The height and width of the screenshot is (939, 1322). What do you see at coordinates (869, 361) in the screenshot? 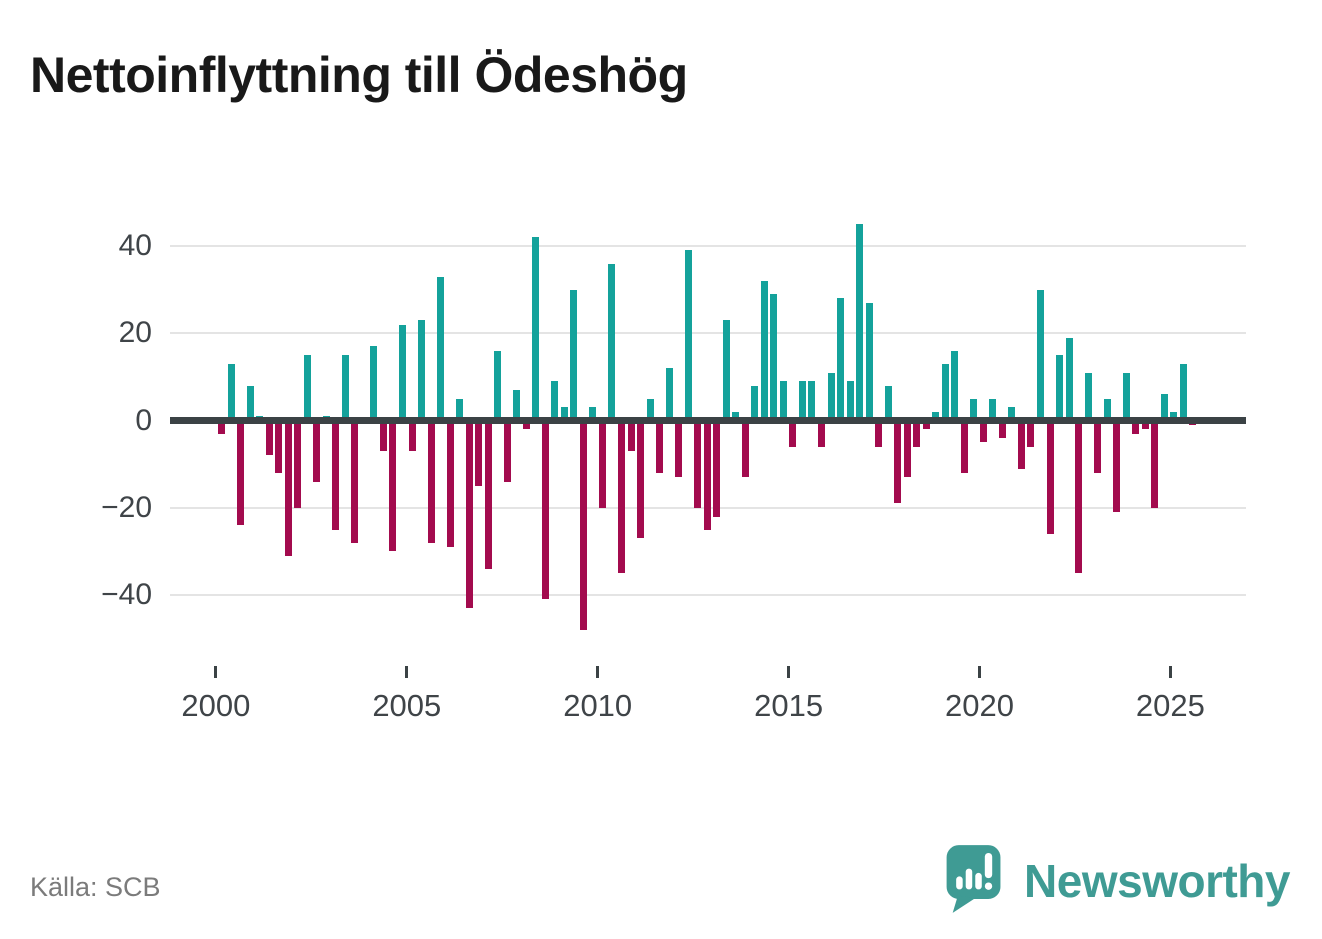
I see `bar-2017-q1` at bounding box center [869, 361].